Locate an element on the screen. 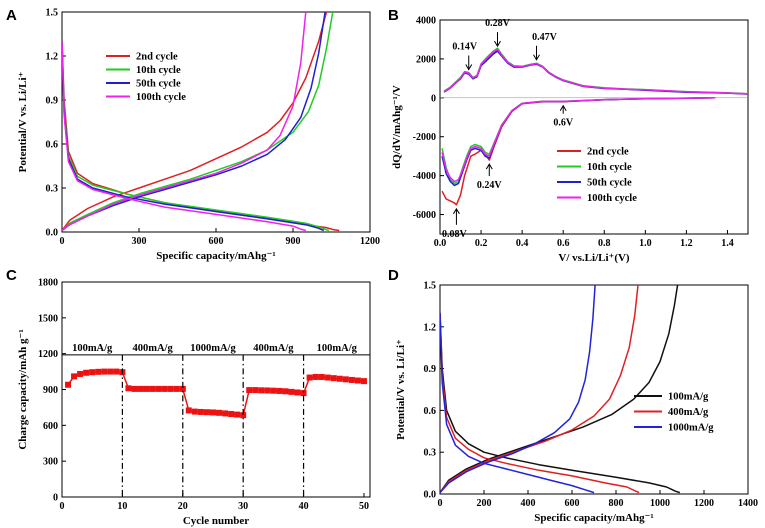 Image resolution: width=765 pixels, height=528 pixels. x-tick-label: 0 is located at coordinates (440, 503).